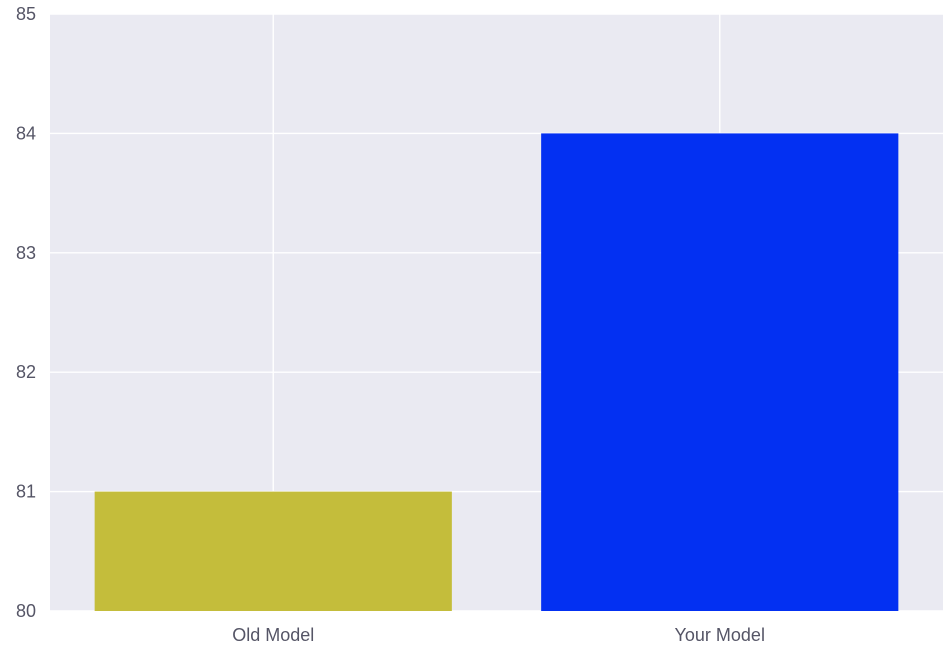  Describe the element at coordinates (26, 133) in the screenshot. I see `y-tick-label: 84` at that location.